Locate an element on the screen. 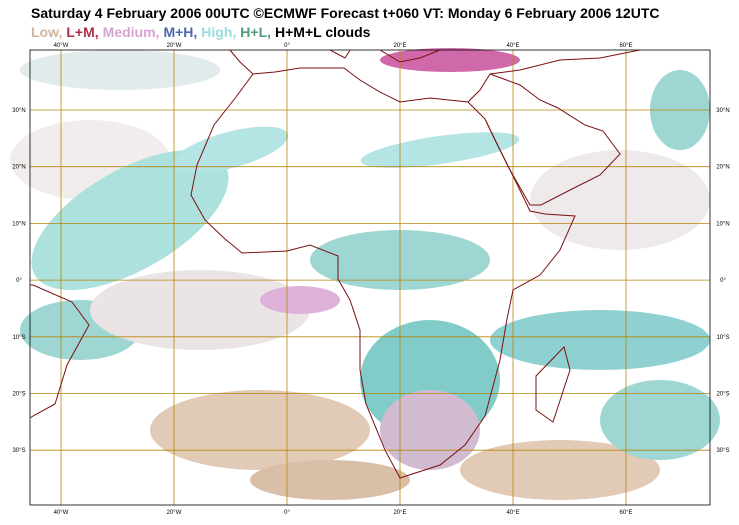  legend: Low, L+M, Medium, M+H, High, H+L, H+M+L clouds is located at coordinates (202, 32).